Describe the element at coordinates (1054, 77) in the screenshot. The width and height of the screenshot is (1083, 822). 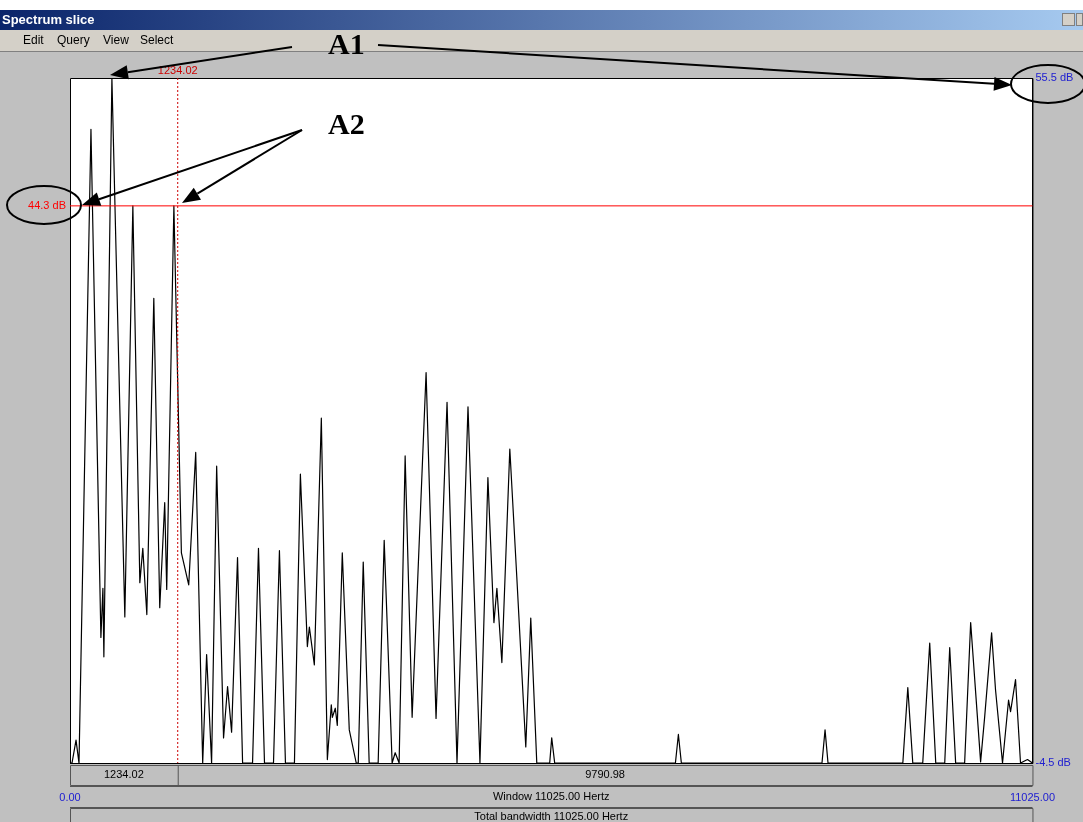
I see `y-tick-label: 55.5 dB` at that location.